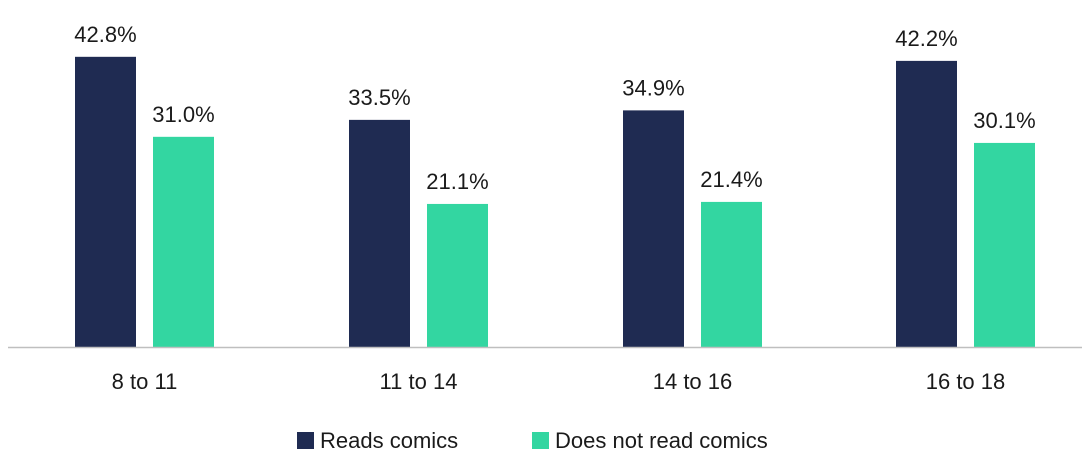 The height and width of the screenshot is (452, 1090). I want to click on data-label-reads-comics-1: 42.8%, so click(105, 34).